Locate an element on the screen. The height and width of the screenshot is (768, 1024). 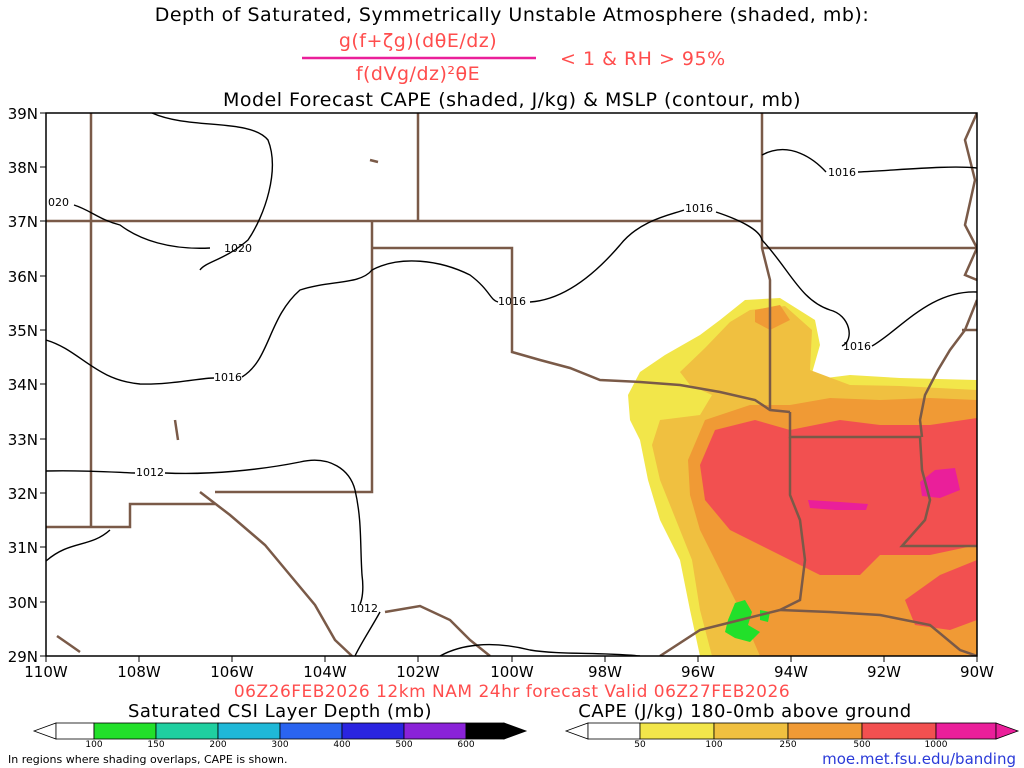
formula-numerator: g(f+ζg)(dθE/dz) is located at coordinates (418, 41).